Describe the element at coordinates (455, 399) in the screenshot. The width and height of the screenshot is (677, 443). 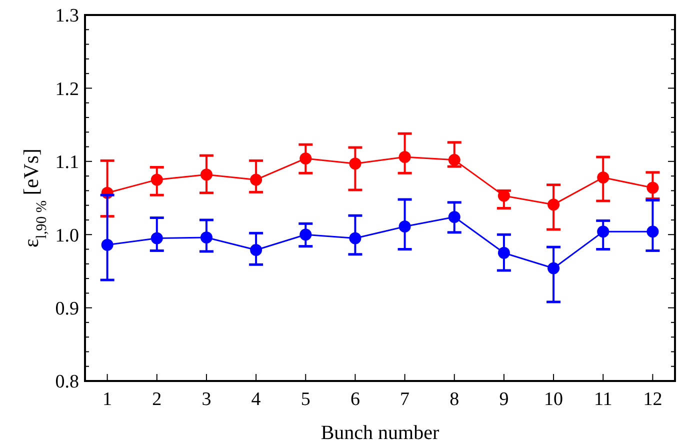
I see `x-tick-label: 8` at that location.